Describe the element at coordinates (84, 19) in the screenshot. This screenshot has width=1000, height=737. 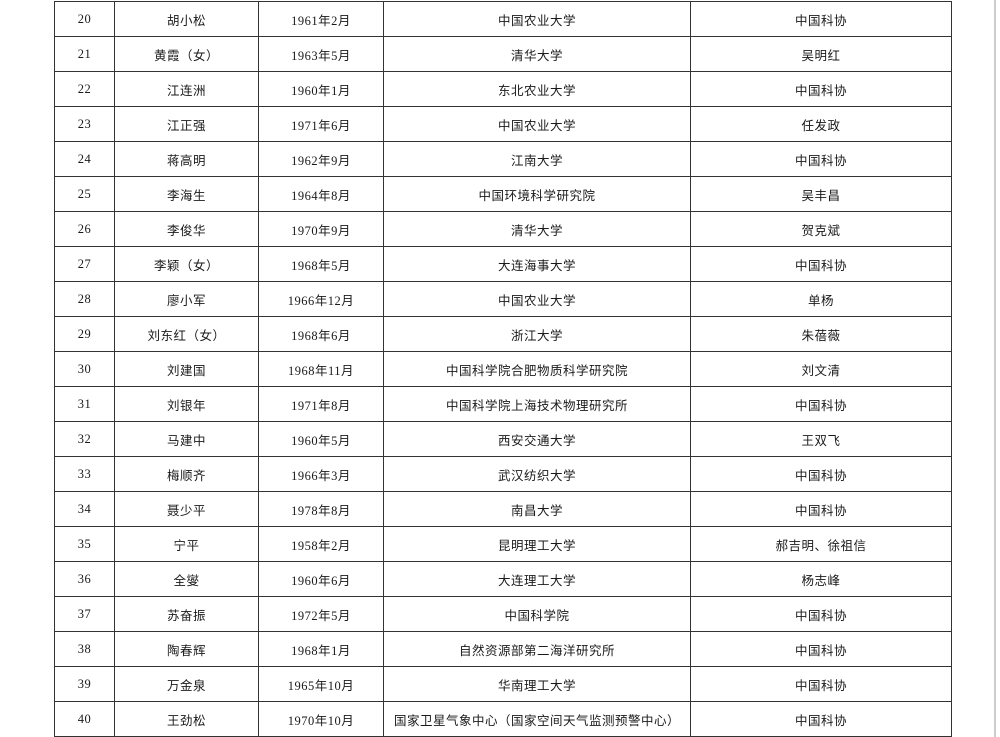
I see `row-number-cell: 20` at that location.